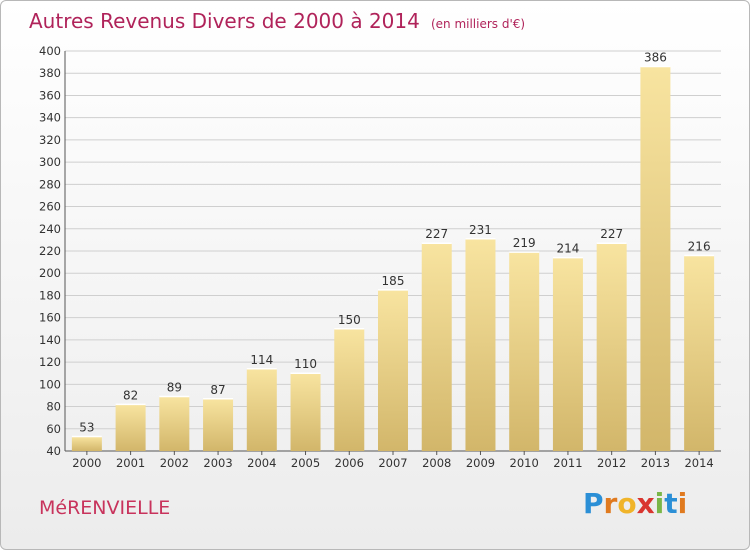  Describe the element at coordinates (349, 463) in the screenshot. I see `x-tick-label: 2006` at that location.